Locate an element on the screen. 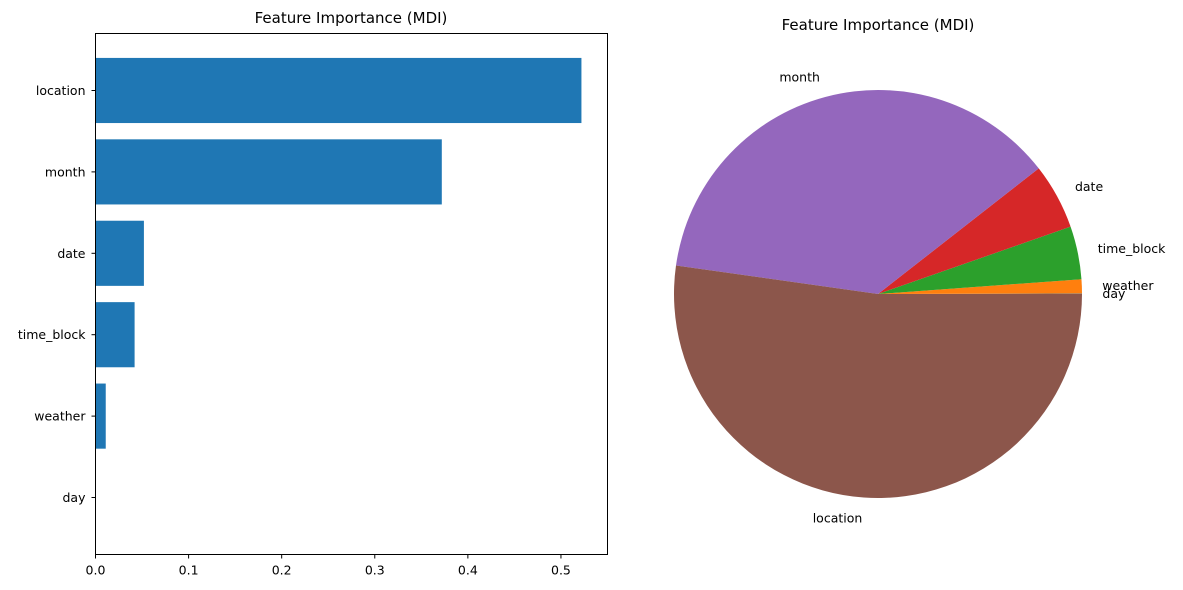 Image resolution: width=1183 pixels, height=590 pixels. x-tick-label: 0.5 is located at coordinates (561, 570).